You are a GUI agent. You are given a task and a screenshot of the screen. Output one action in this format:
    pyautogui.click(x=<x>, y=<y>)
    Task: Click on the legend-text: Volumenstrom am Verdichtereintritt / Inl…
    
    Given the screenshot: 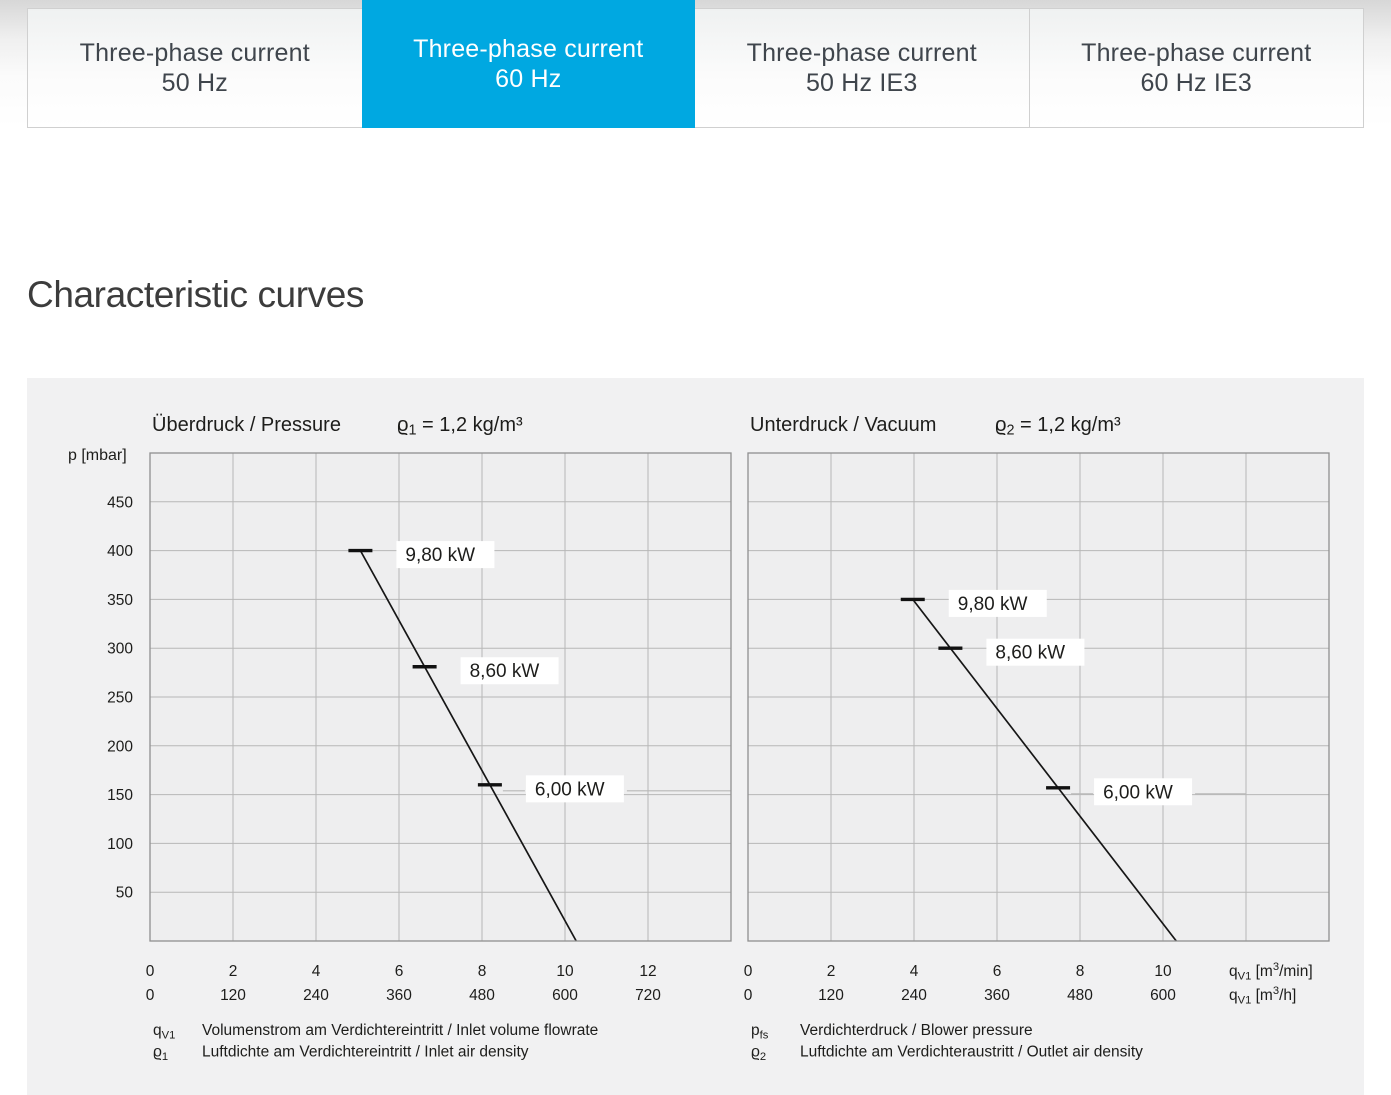 What is the action you would take?
    pyautogui.click(x=400, y=1030)
    